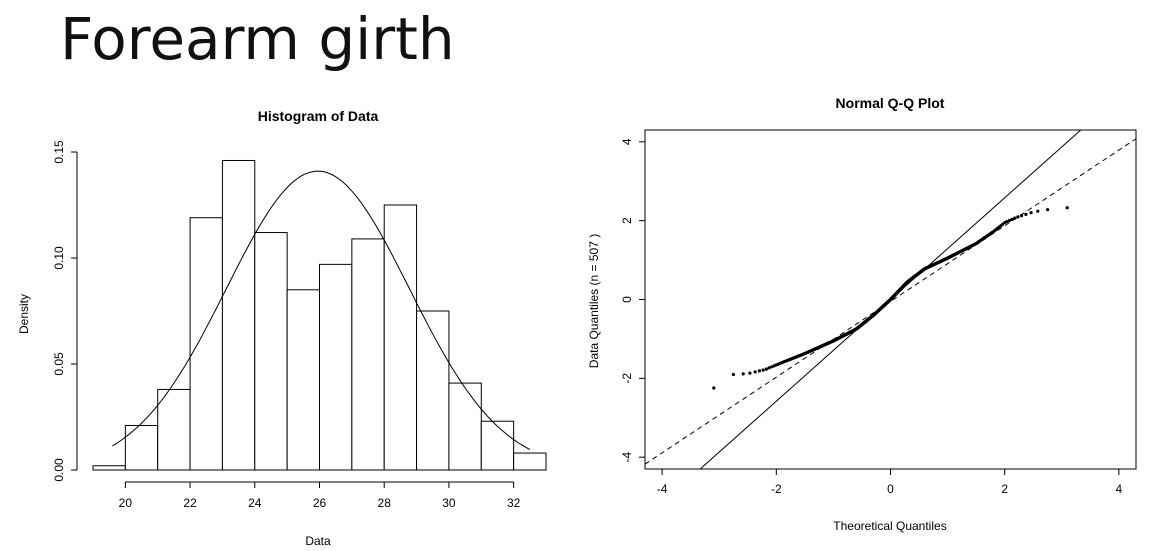 This screenshot has height=551, width=1162. Describe the element at coordinates (59, 258) in the screenshot. I see `histogram-y-tick-label: 0.10` at that location.